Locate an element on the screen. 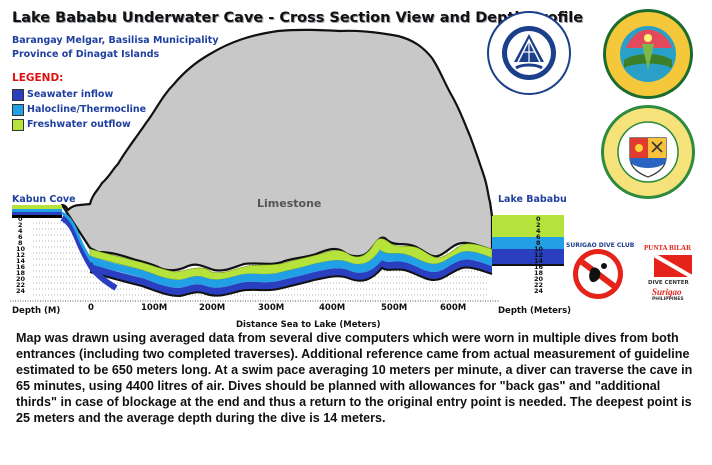 This screenshot has height=465, width=712. location-line-1: Barangay Melgar, Basilisa Municipality is located at coordinates (115, 40).